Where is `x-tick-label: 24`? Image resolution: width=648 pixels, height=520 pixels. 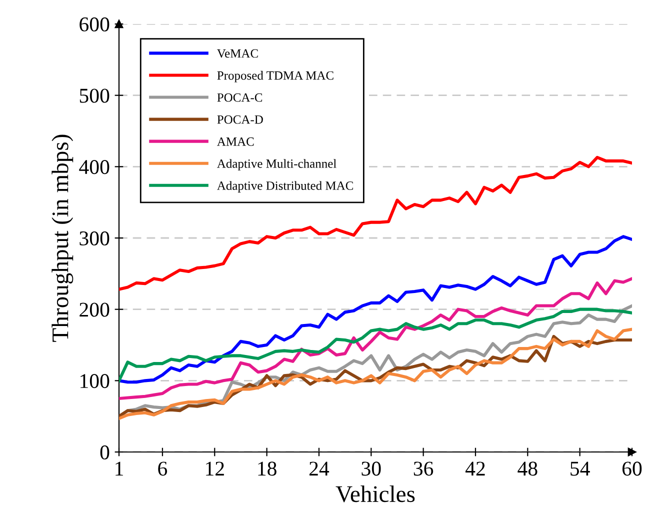 x-tick-label: 24 is located at coordinates (319, 469).